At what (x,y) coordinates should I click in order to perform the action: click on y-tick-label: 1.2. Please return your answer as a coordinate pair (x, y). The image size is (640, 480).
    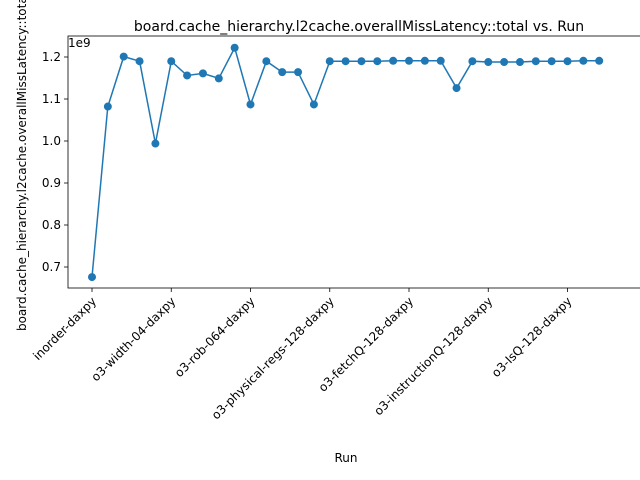
    Looking at the image, I should click on (51, 57).